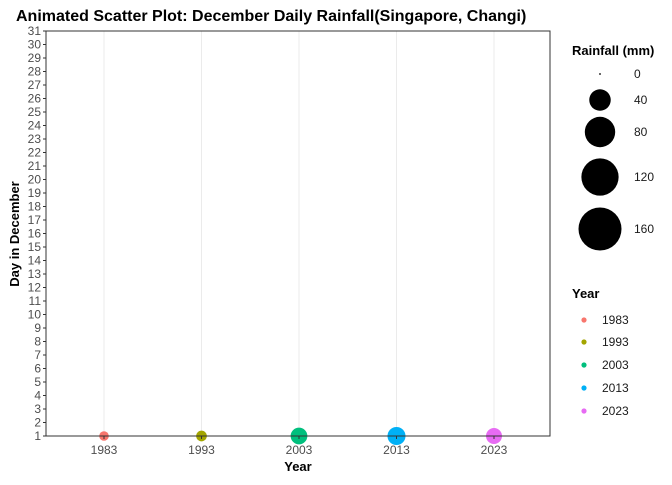 This screenshot has height=485, width=672. I want to click on y-tick-label-20: 20, so click(35, 180).